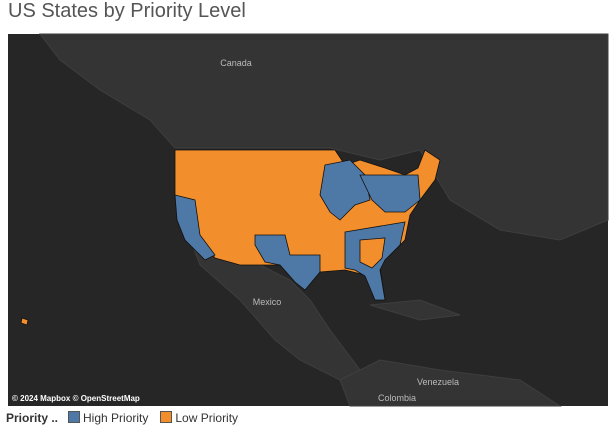  I want to click on legend-item: Low Priority, so click(199, 418).